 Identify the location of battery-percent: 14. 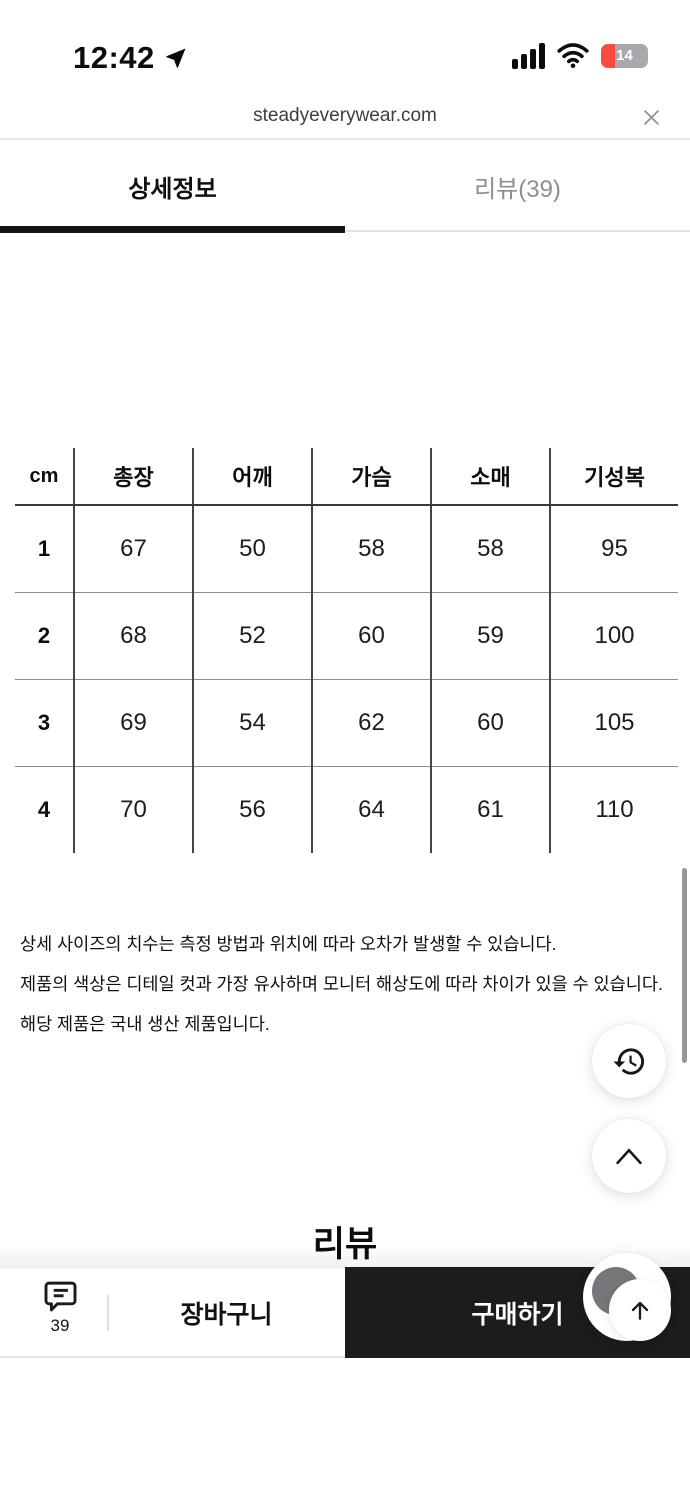
(624, 55).